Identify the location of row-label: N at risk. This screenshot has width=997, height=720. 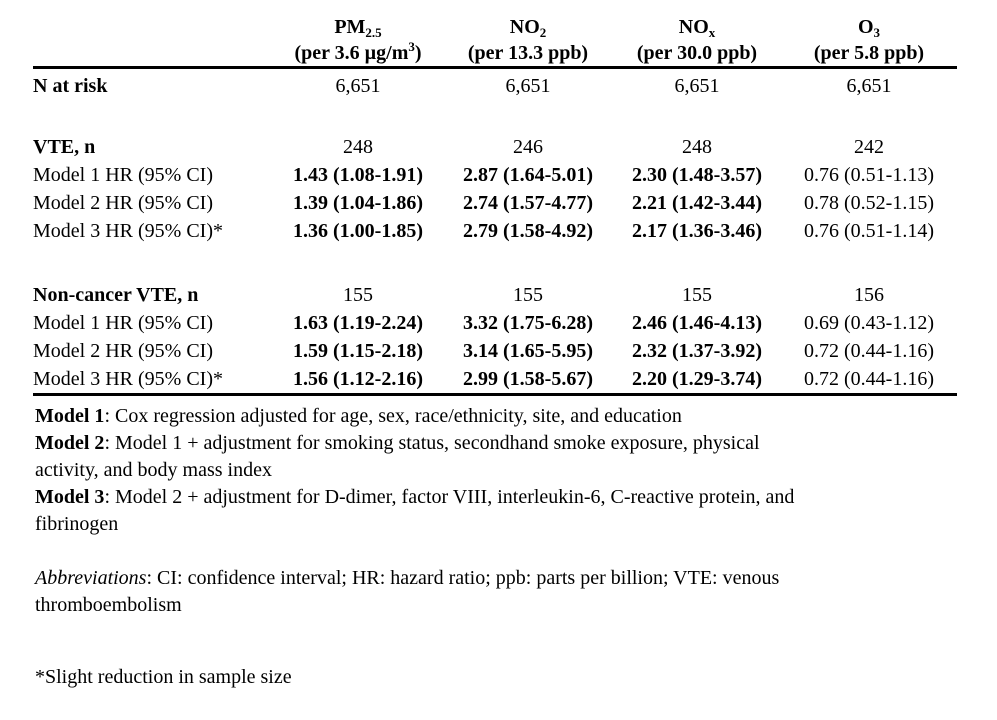
(70, 86).